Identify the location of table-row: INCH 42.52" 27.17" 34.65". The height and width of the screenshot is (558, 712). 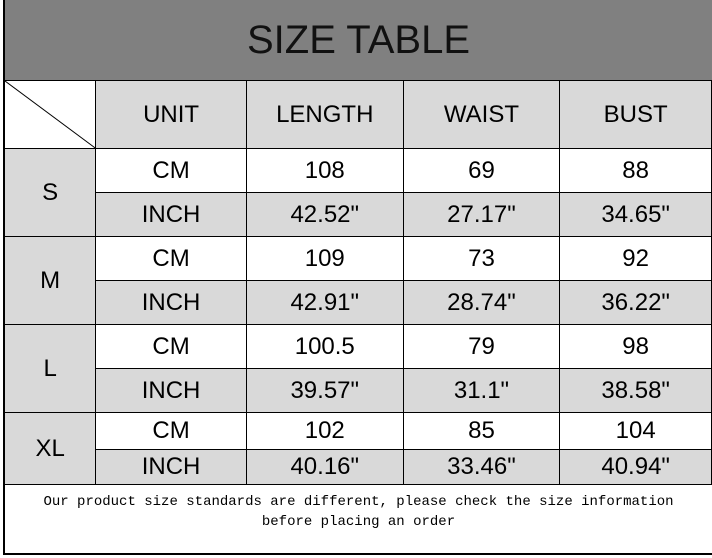
(358, 214).